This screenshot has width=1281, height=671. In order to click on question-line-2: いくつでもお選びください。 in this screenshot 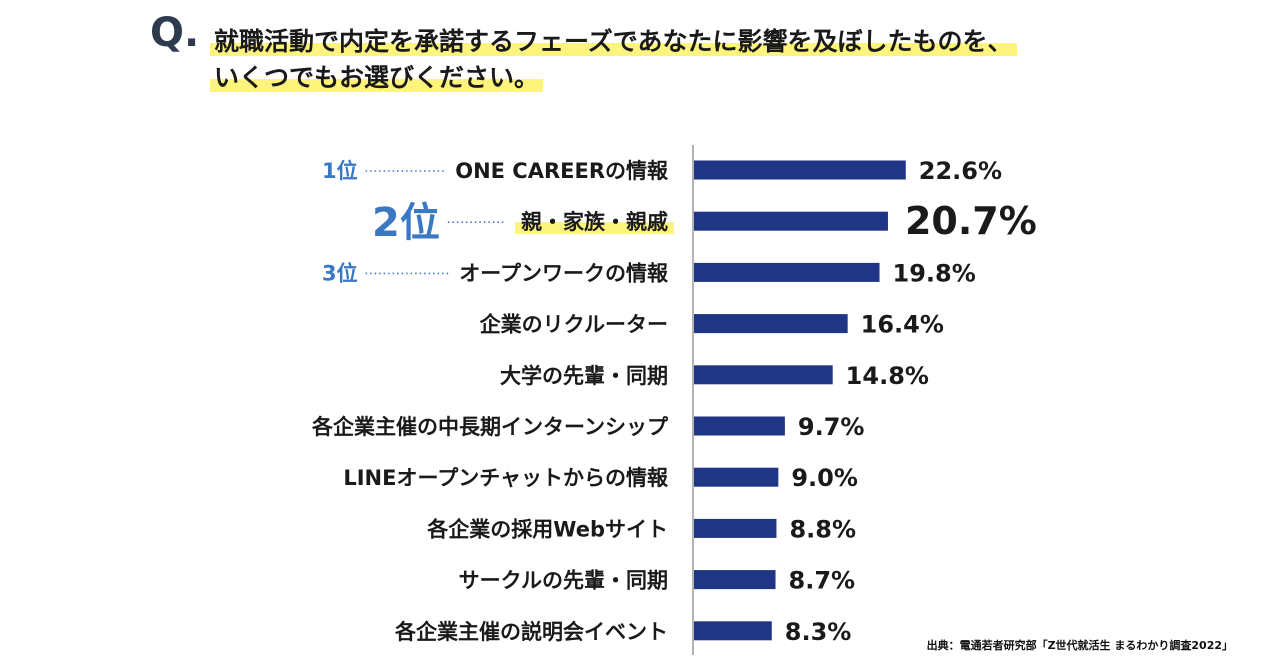, I will do `click(377, 78)`.